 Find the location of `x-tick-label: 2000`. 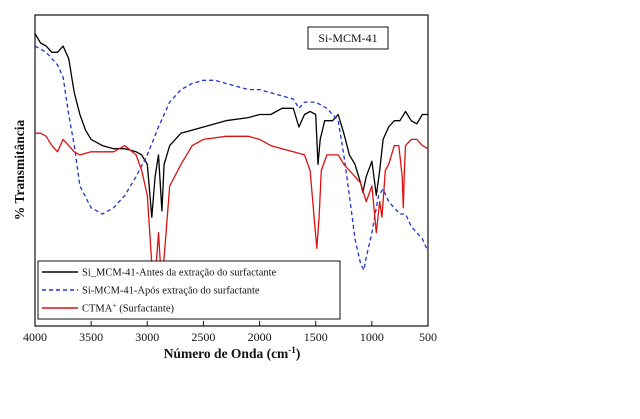

x-tick-label: 2000 is located at coordinates (260, 337).